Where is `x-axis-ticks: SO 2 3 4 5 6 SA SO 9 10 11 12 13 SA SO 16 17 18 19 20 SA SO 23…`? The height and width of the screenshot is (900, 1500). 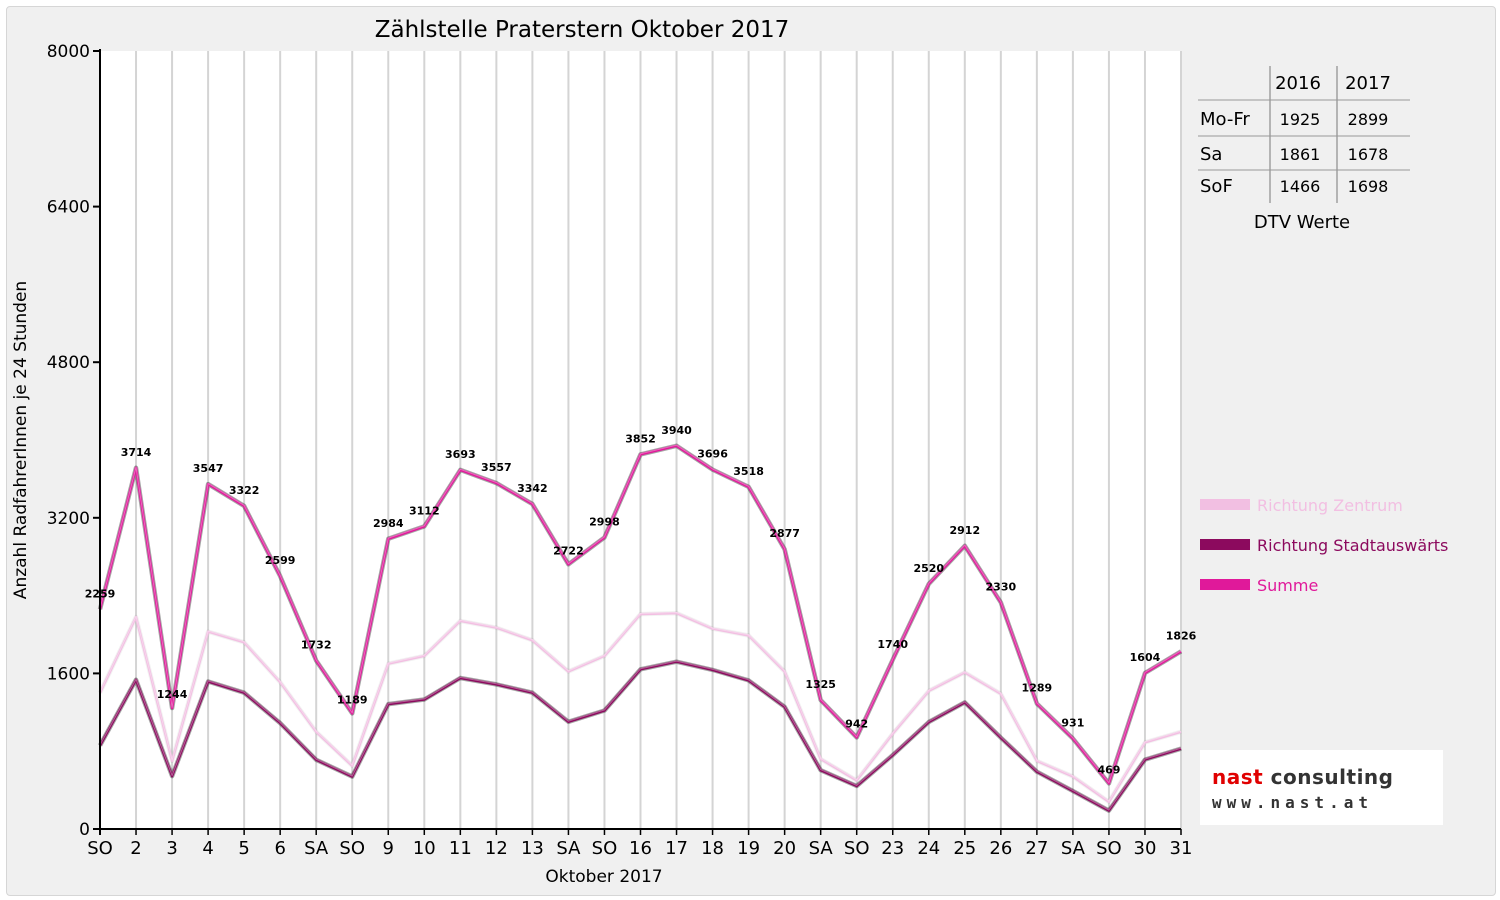
x-axis-ticks: SO 2 3 4 5 6 SA SO 9 10 11 12 13 SA SO 16 17 18 19 20 SA SO 23… is located at coordinates (639, 844).